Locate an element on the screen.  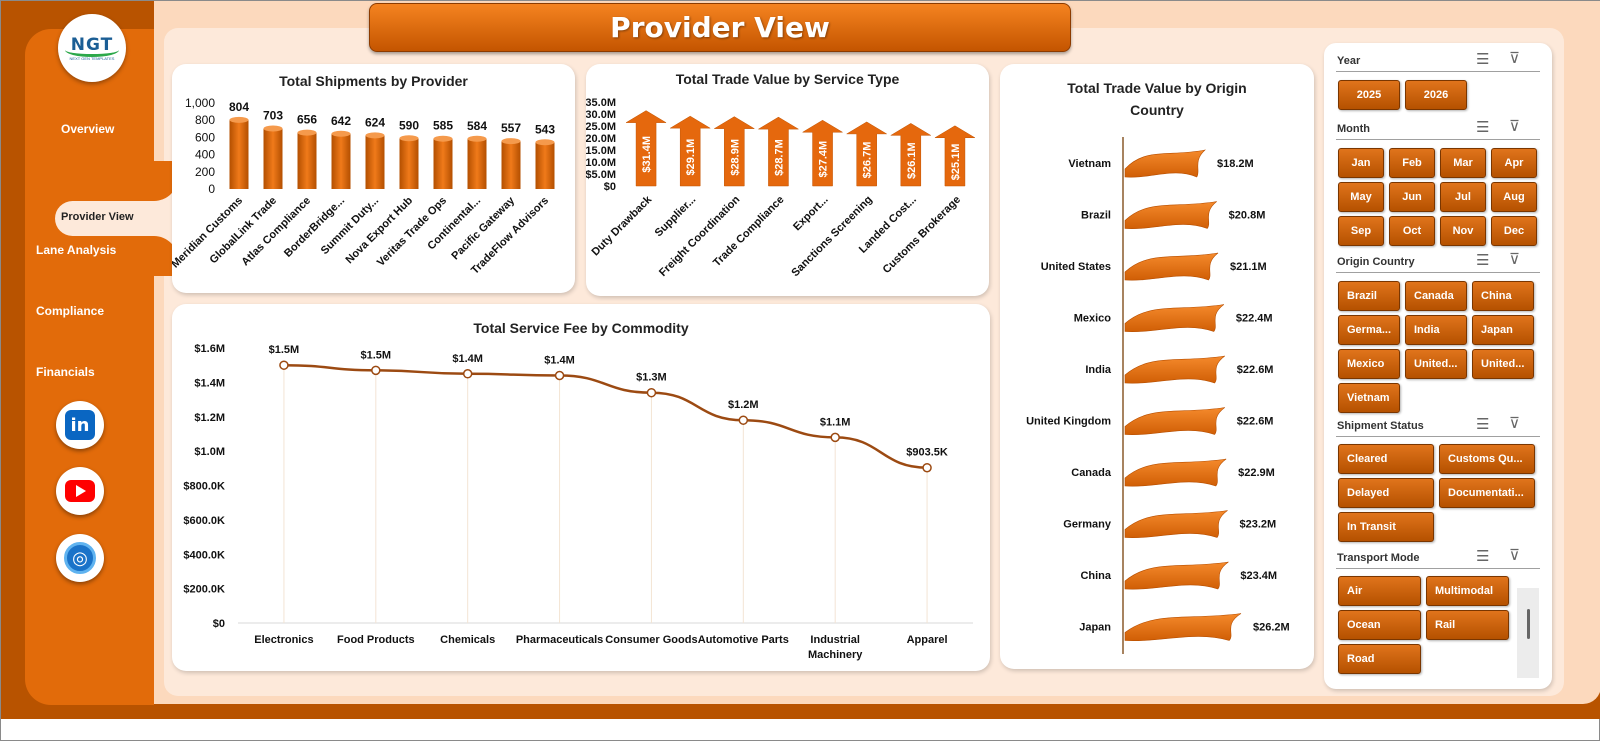
slicer-option-origin: China is located at coordinates (1503, 296).